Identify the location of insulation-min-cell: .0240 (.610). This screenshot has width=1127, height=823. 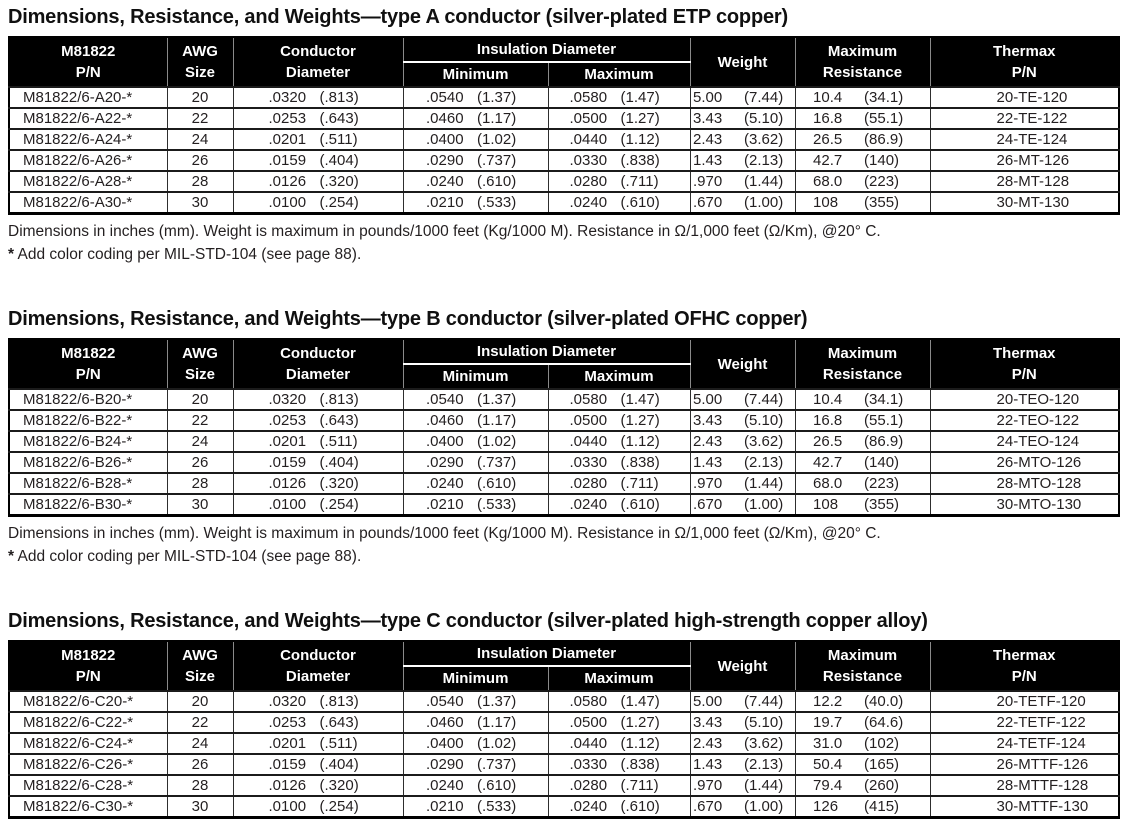
(475, 181).